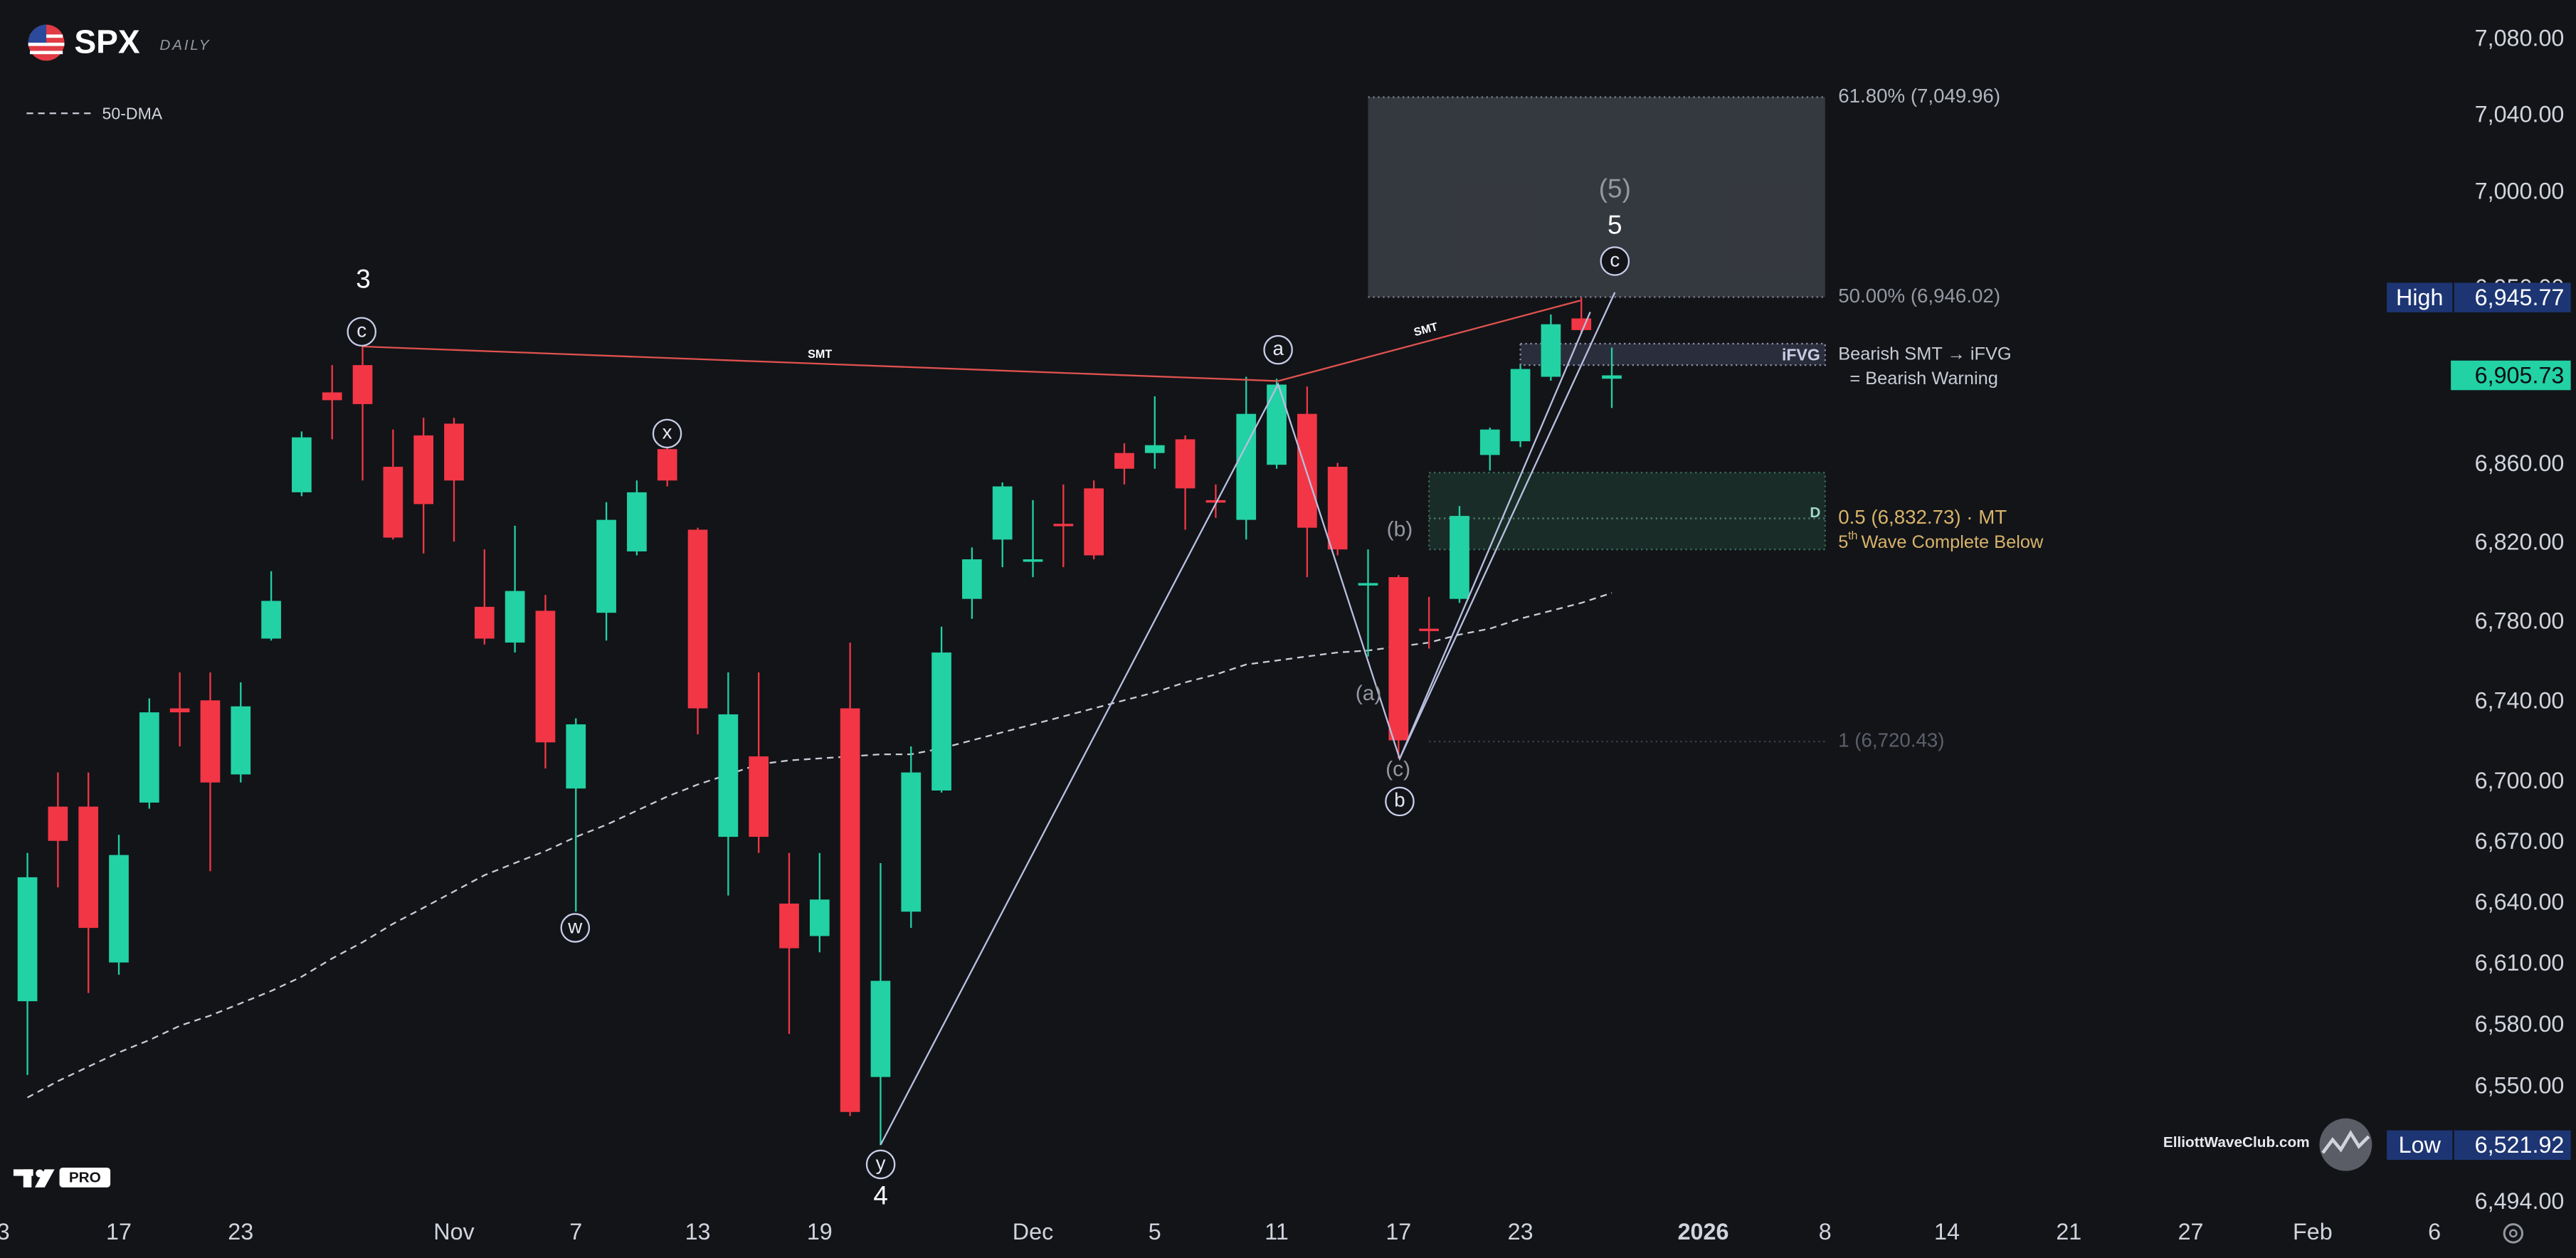 Image resolution: width=2576 pixels, height=1258 pixels. I want to click on smt-note: Bearish SMT → iFVG, so click(1925, 354).